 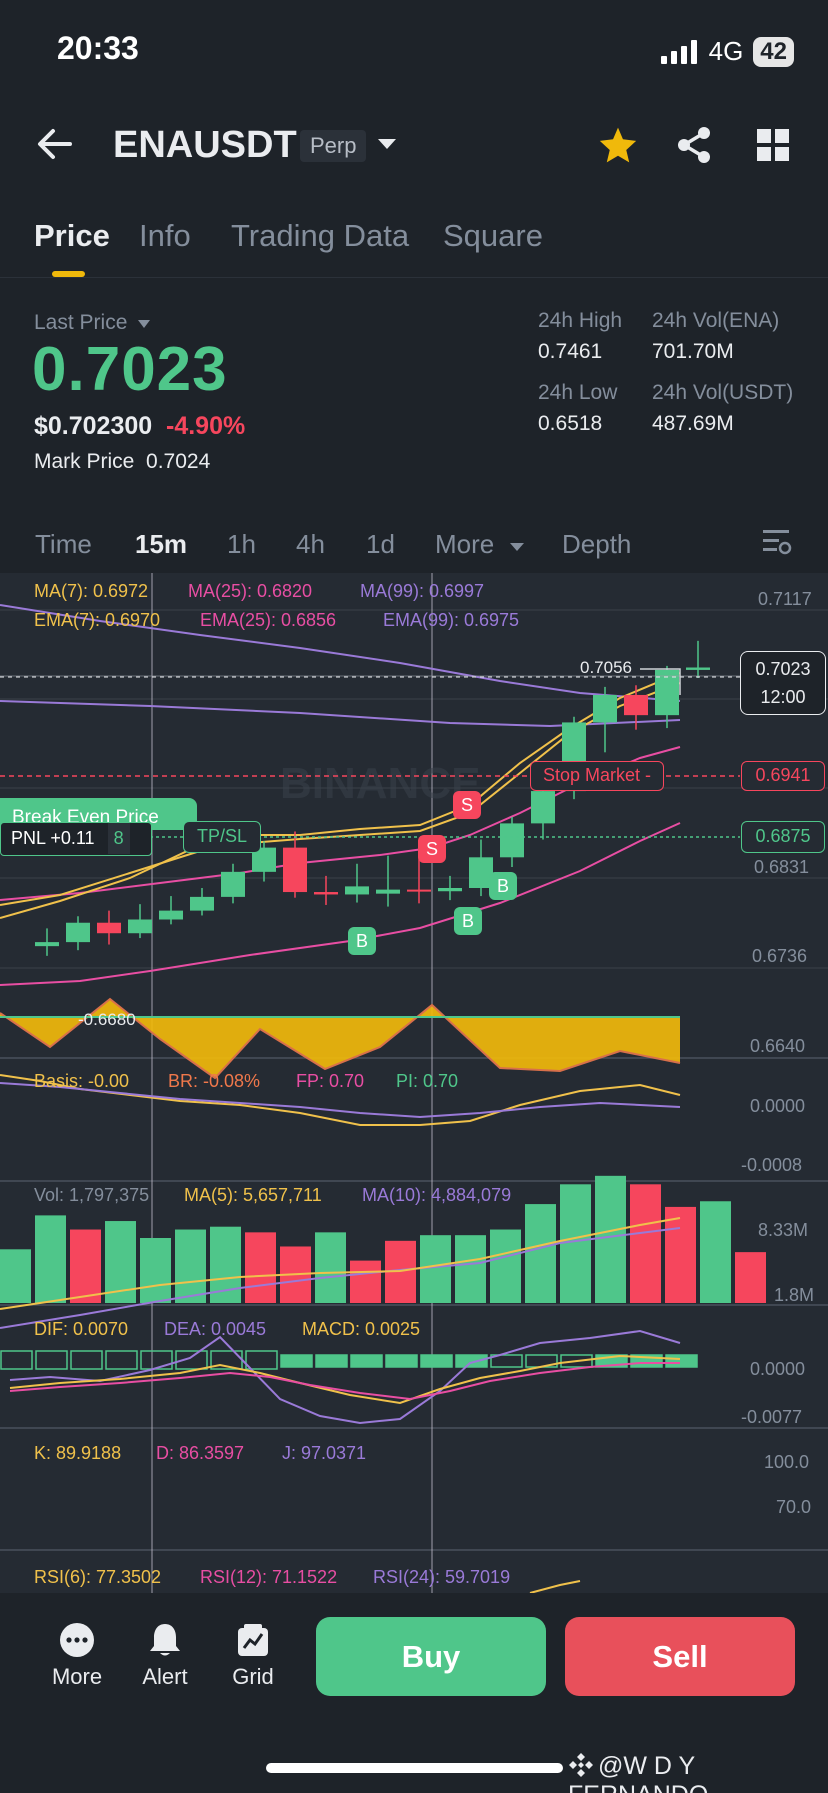 I want to click on signal-icon, so click(x=678, y=51).